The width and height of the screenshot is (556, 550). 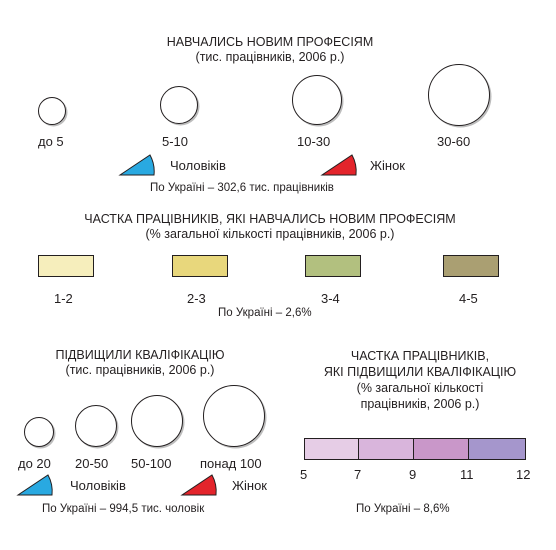 I want to click on section3-note: По Україні – 994,5 тис. чоловік, so click(x=123, y=509).